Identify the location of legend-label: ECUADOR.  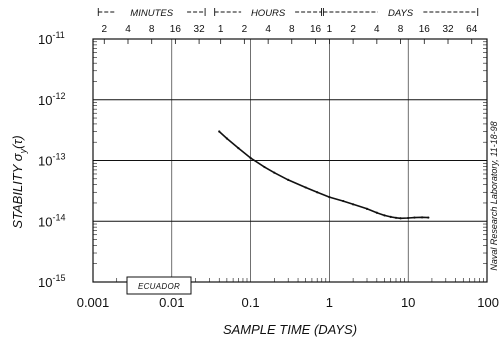
(159, 286).